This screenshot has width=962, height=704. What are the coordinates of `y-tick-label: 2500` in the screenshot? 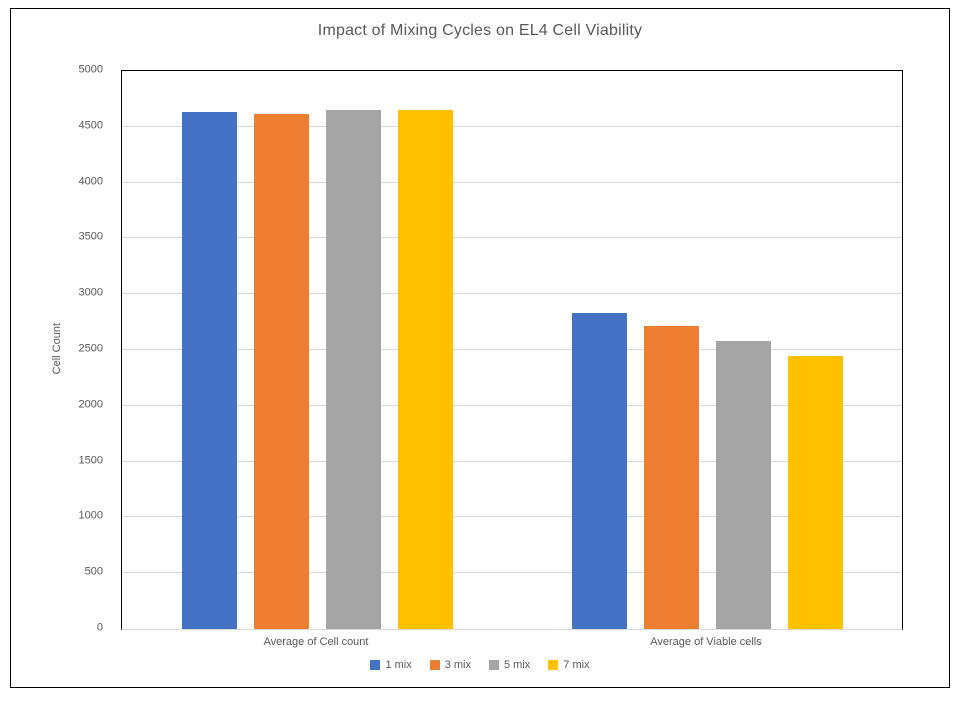 It's located at (90, 348).